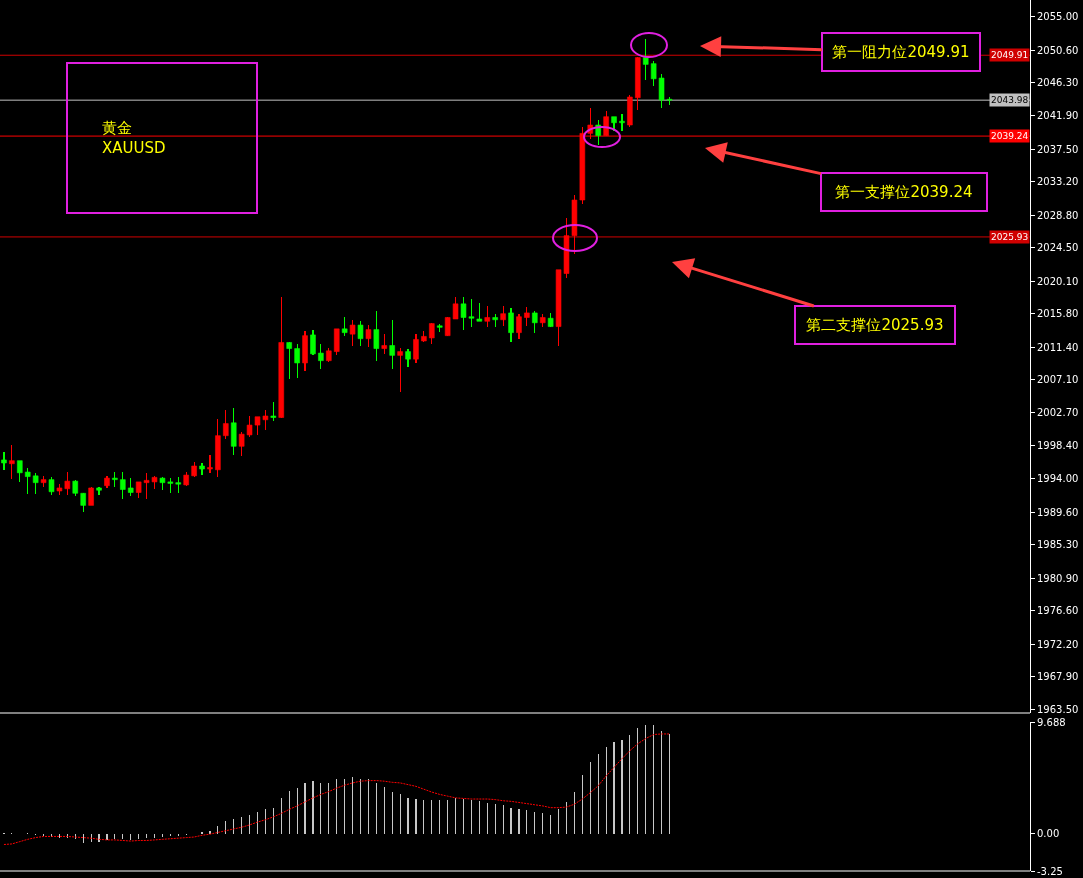  I want to click on y-tick-label: 0.00, so click(1048, 834).